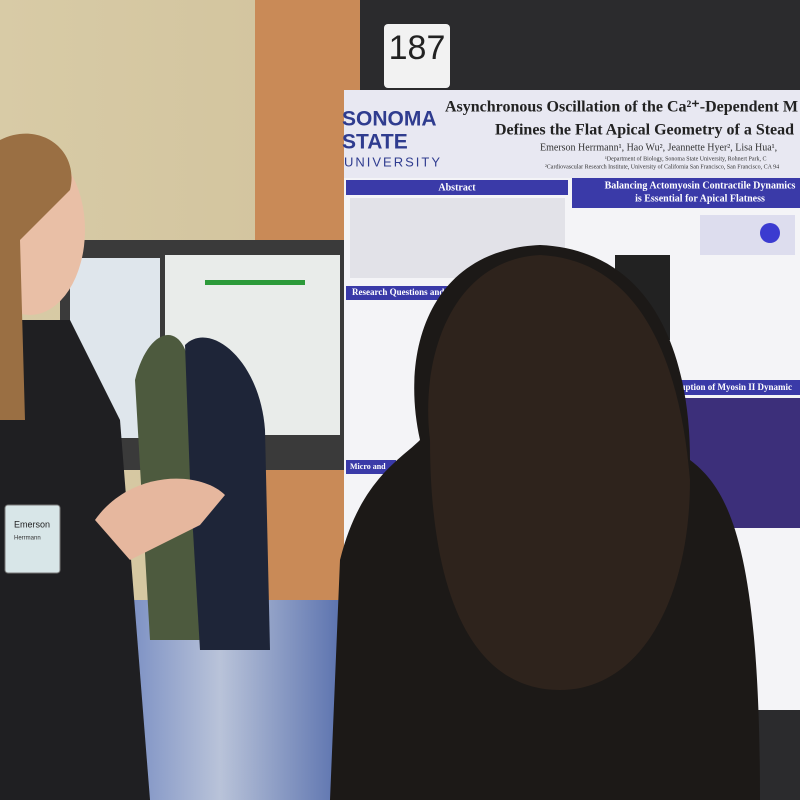  What do you see at coordinates (227, 493) in the screenshot?
I see `person-background` at bounding box center [227, 493].